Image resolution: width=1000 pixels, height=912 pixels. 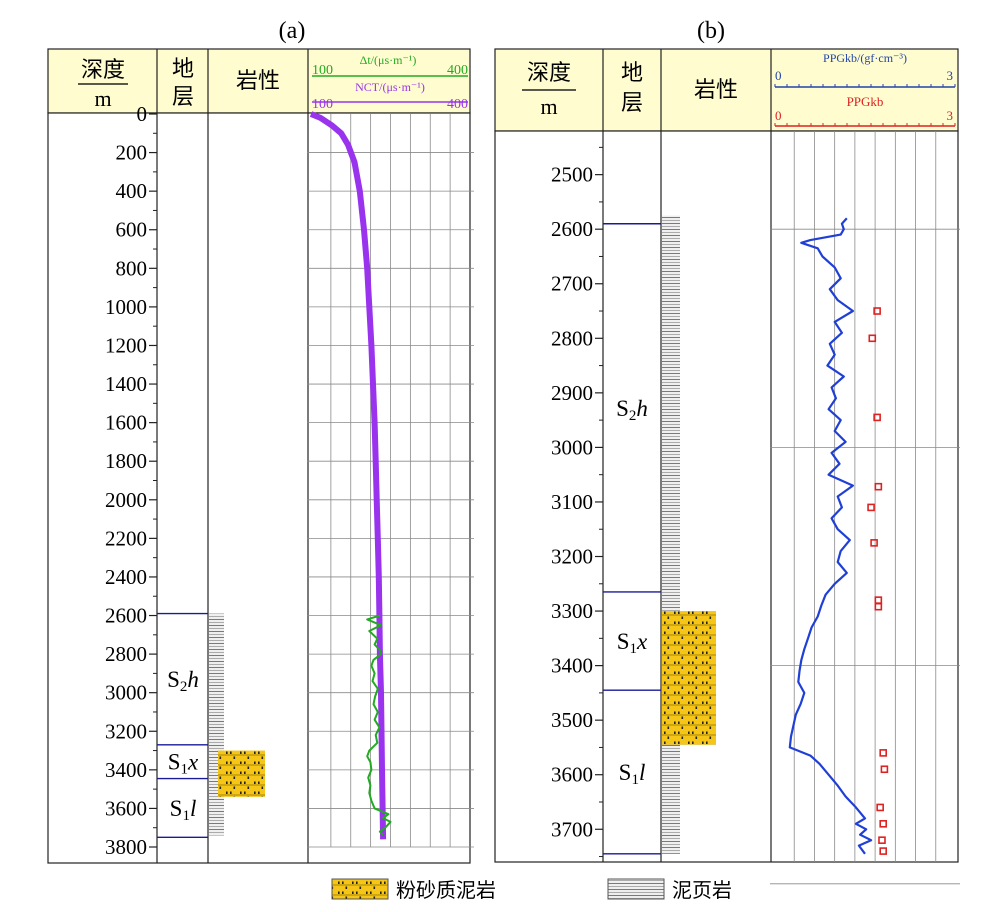 I want to click on panel-a-depth-tick-label: 0, so click(x=142, y=114).